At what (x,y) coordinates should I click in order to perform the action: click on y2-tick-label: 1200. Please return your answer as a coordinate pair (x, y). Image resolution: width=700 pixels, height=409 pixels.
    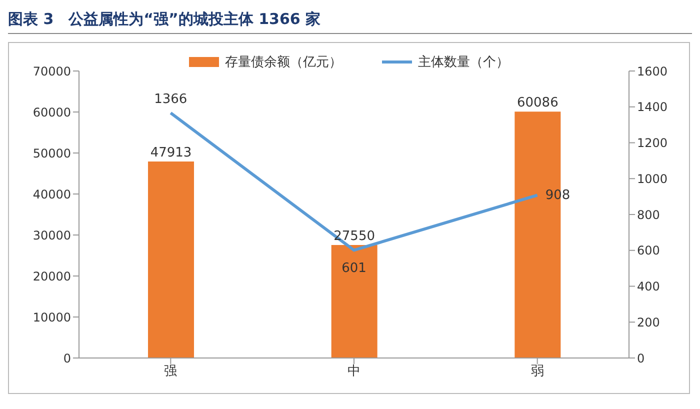
    Looking at the image, I should click on (652, 143).